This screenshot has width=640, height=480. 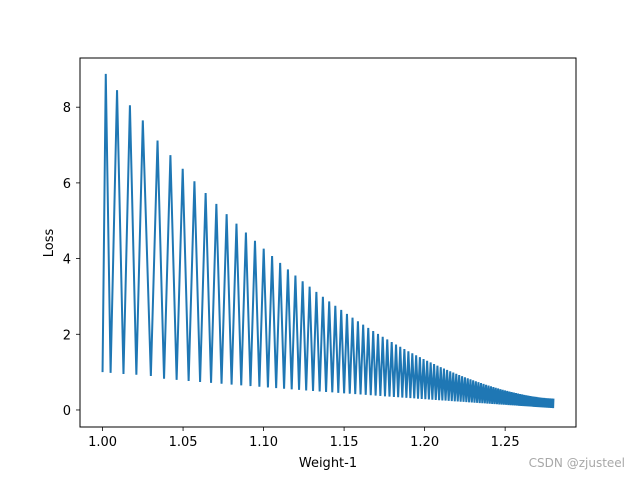 I want to click on x-ticks: 1.00 1.05 1.10 1.15 1.20 1.25, so click(x=304, y=438).